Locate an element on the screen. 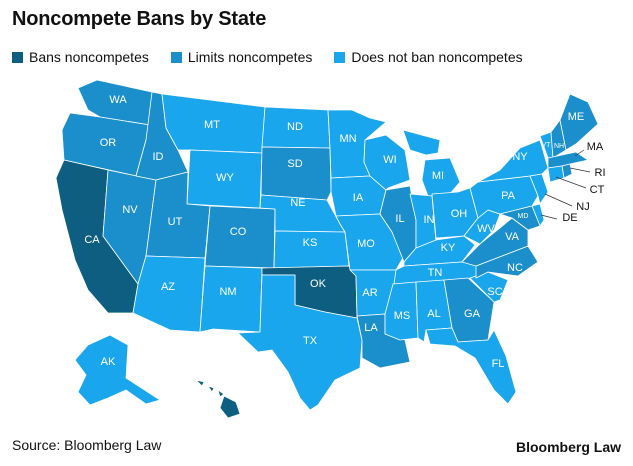 The width and height of the screenshot is (633, 466). state-tx is located at coordinates (300, 342).